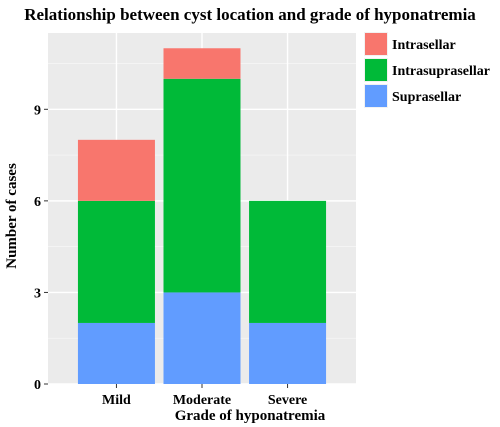  What do you see at coordinates (116, 261) in the screenshot?
I see `bar-mild-intrasuprasellar` at bounding box center [116, 261].